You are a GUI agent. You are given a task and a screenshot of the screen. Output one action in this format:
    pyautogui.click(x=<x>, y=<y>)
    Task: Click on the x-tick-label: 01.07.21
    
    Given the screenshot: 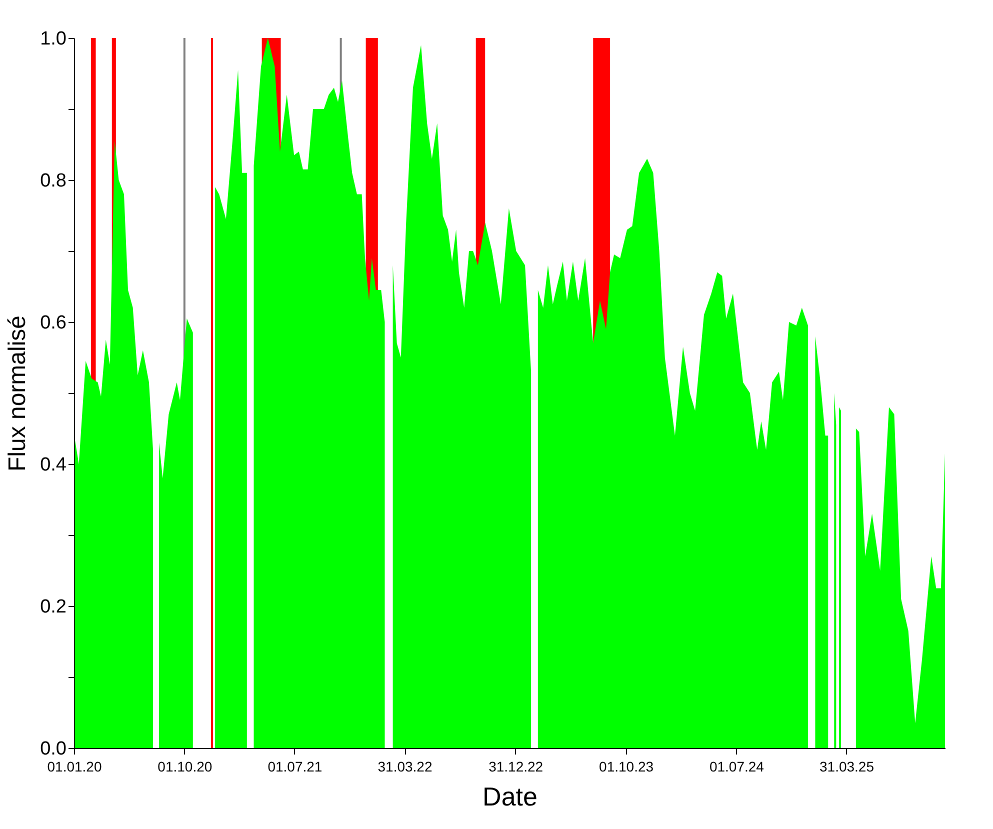 What is the action you would take?
    pyautogui.click(x=295, y=766)
    